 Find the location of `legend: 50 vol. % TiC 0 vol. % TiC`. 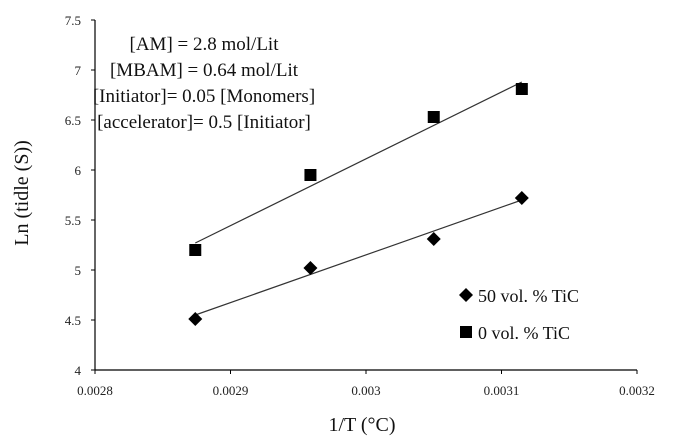

legend: 50 vol. % TiC 0 vol. % TiC is located at coordinates (519, 314).